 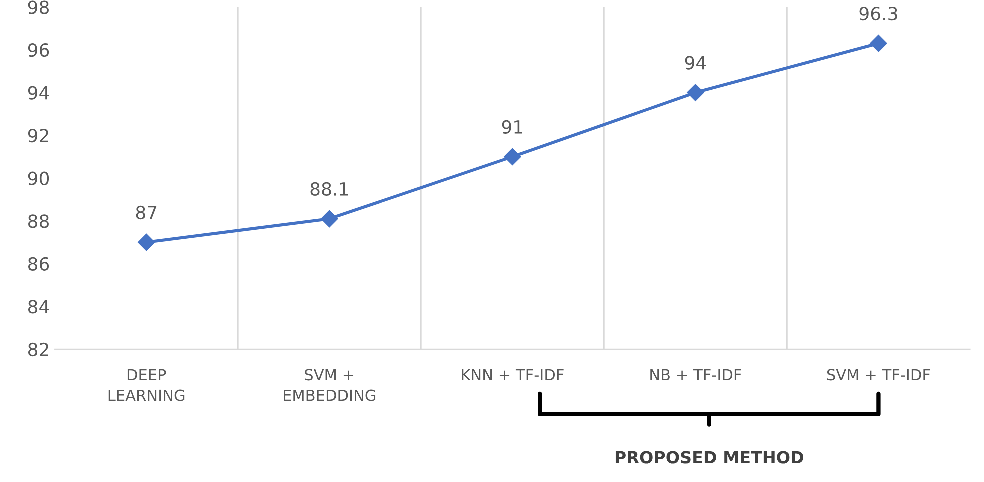 I want to click on x-tick-label: SVM + TF-IDF, so click(x=878, y=375).